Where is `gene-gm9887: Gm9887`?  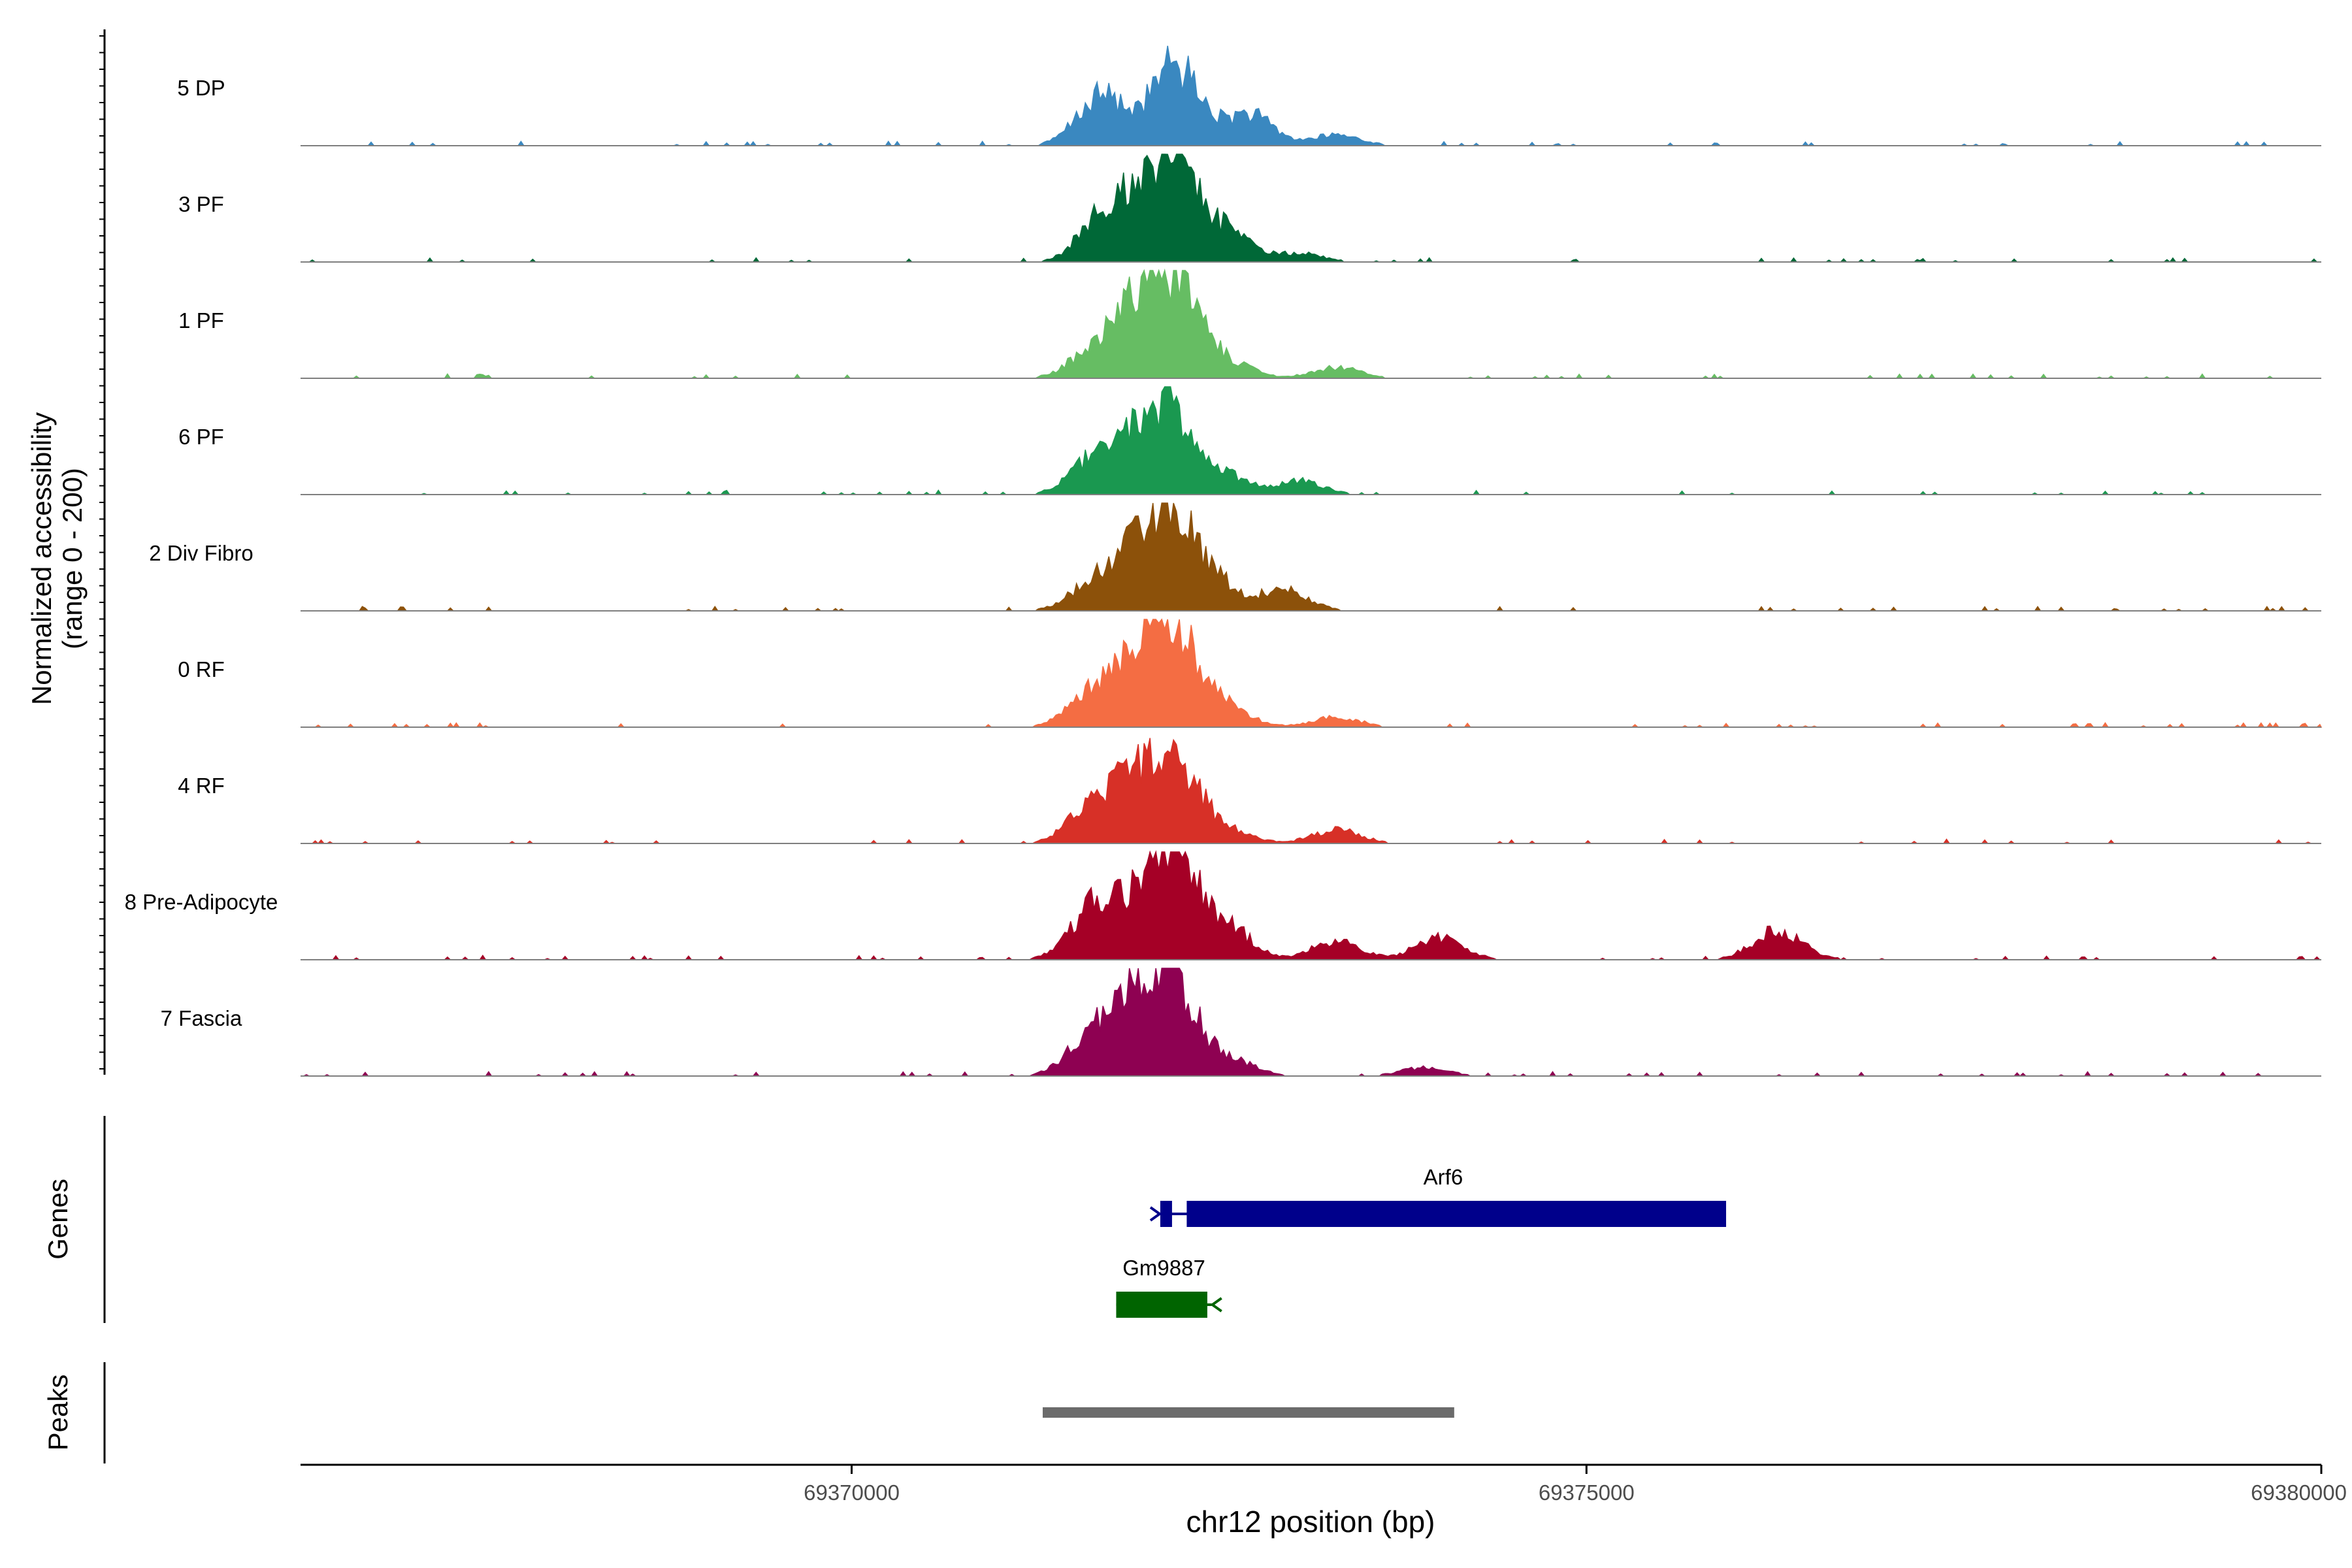 gene-gm9887: Gm9887 is located at coordinates (1169, 1287).